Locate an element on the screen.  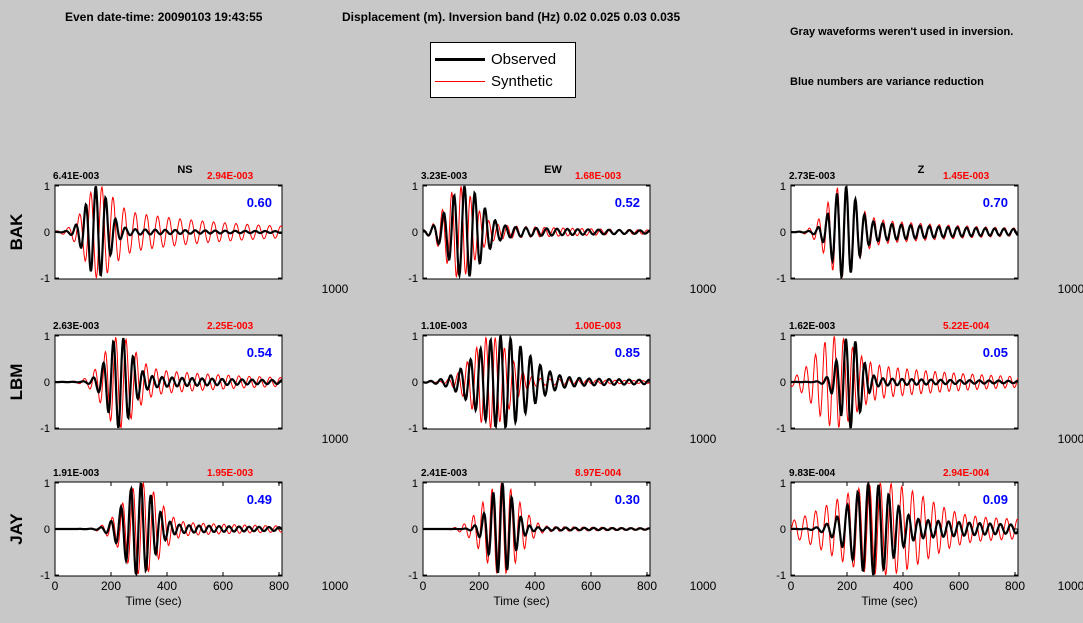
synthetic-amplitude-label: 1.95E-003 is located at coordinates (230, 473).